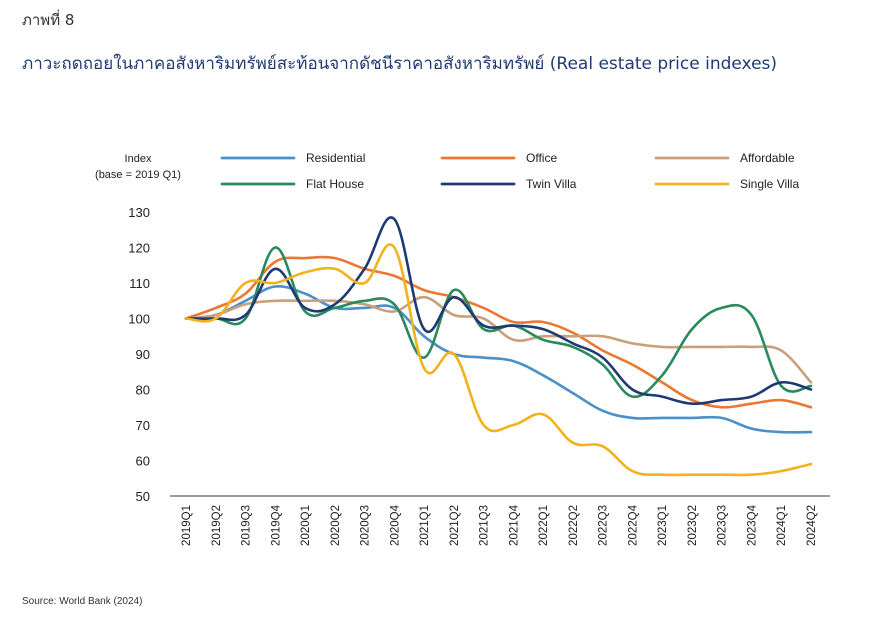 Image resolution: width=870 pixels, height=626 pixels. Describe the element at coordinates (366, 525) in the screenshot. I see `x-tick-label: 2020Q3` at that location.